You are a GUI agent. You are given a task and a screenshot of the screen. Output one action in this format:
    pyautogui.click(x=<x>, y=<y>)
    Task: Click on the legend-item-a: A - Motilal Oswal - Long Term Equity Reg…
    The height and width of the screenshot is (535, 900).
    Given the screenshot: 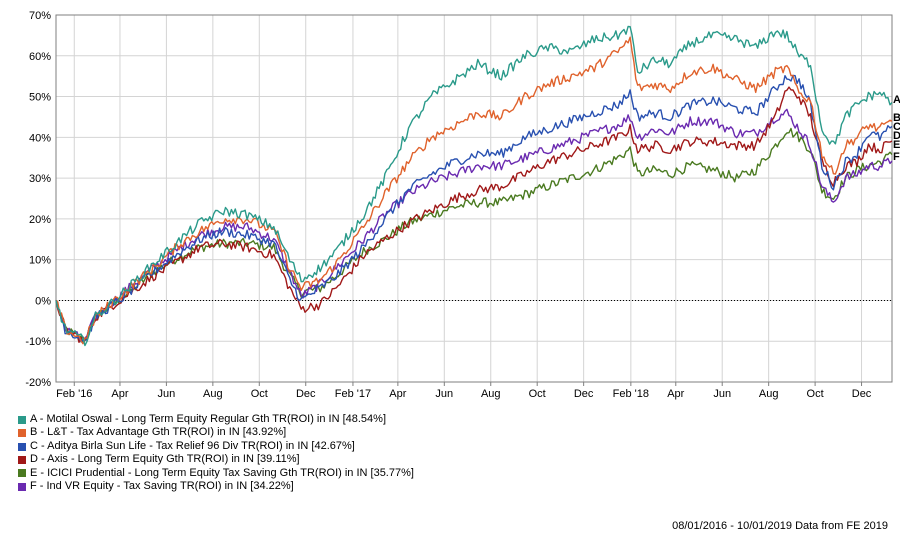 What is the action you would take?
    pyautogui.click(x=216, y=419)
    